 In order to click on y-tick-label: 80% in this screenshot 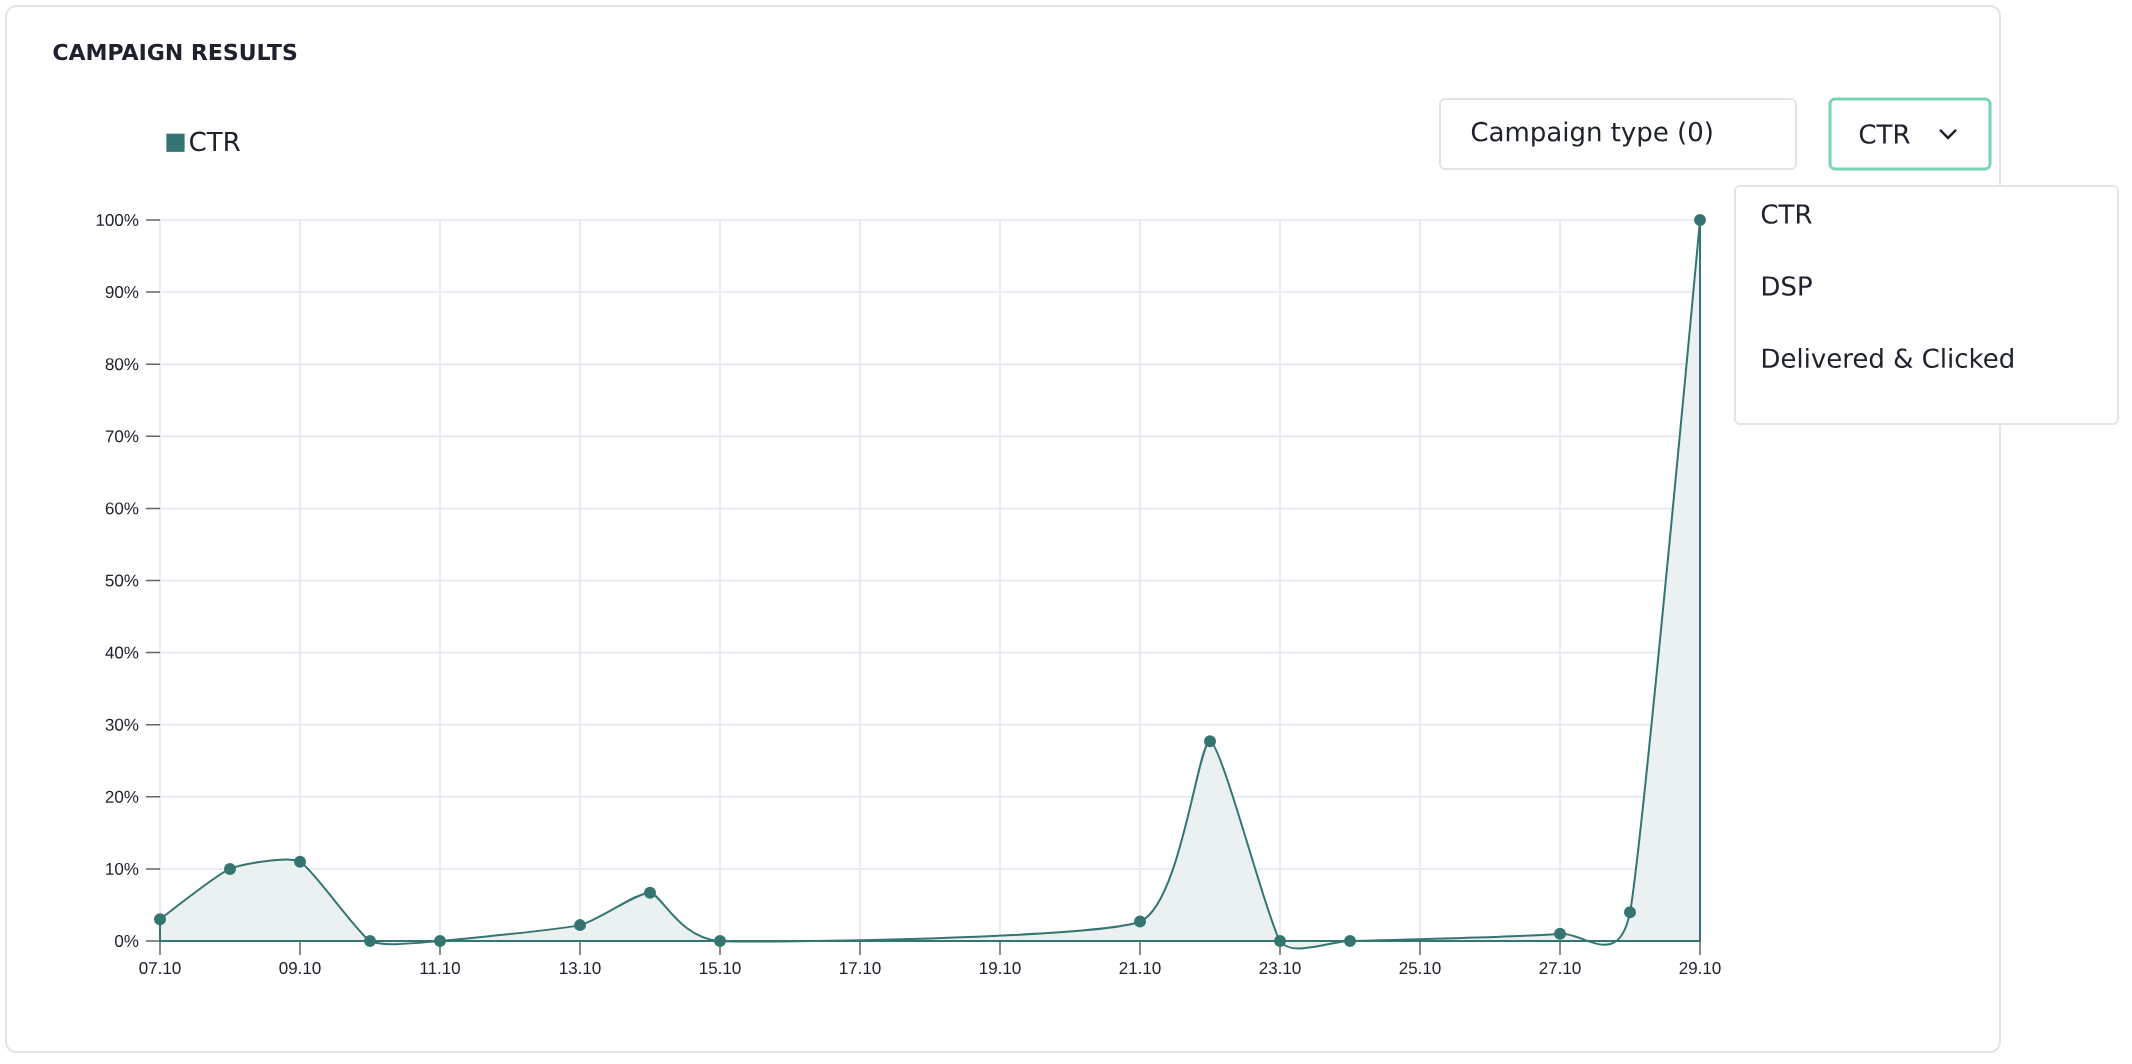, I will do `click(122, 364)`.